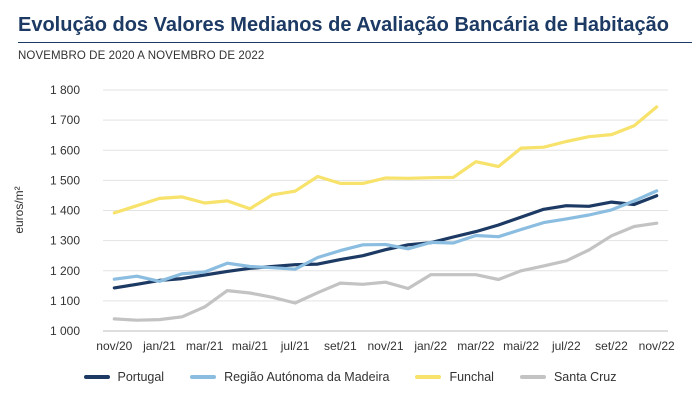  I want to click on y-tick-label: 1 200, so click(65, 271).